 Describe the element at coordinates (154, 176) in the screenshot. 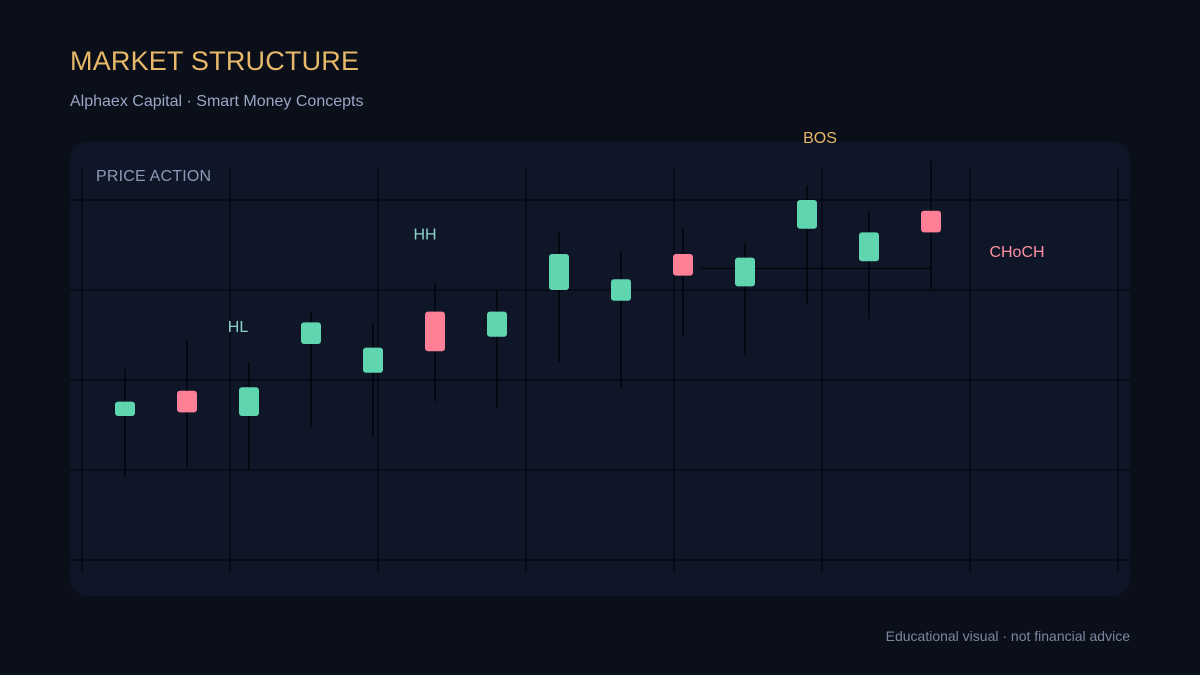

I see `chart-panel-label: PRICE ACTION` at that location.